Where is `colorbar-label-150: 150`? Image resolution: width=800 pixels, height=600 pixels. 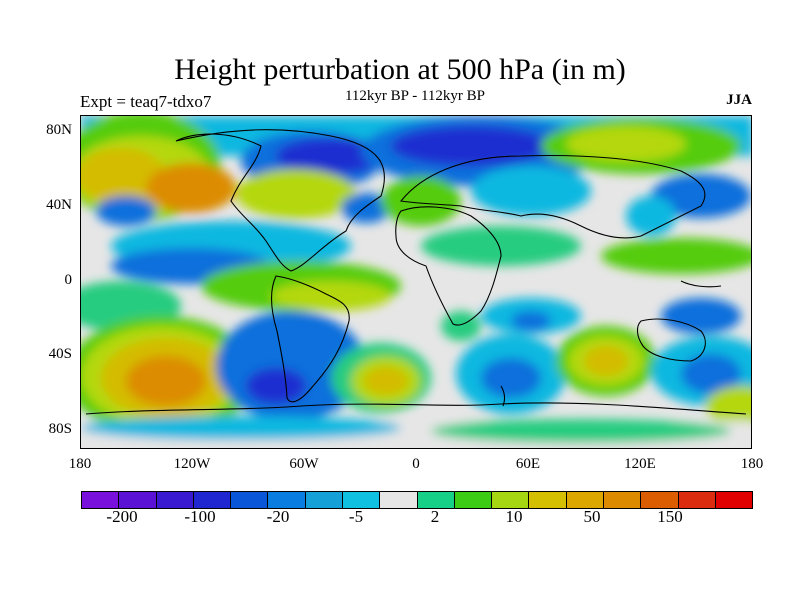
colorbar-label-150: 150 is located at coordinates (670, 516).